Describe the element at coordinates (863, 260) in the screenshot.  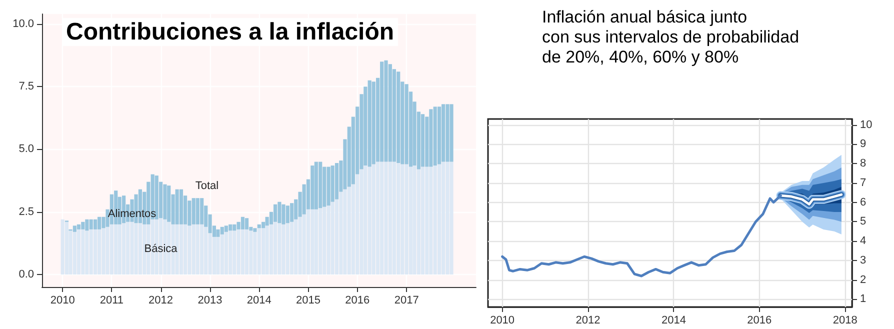
I see `y-tick-label: 3` at that location.